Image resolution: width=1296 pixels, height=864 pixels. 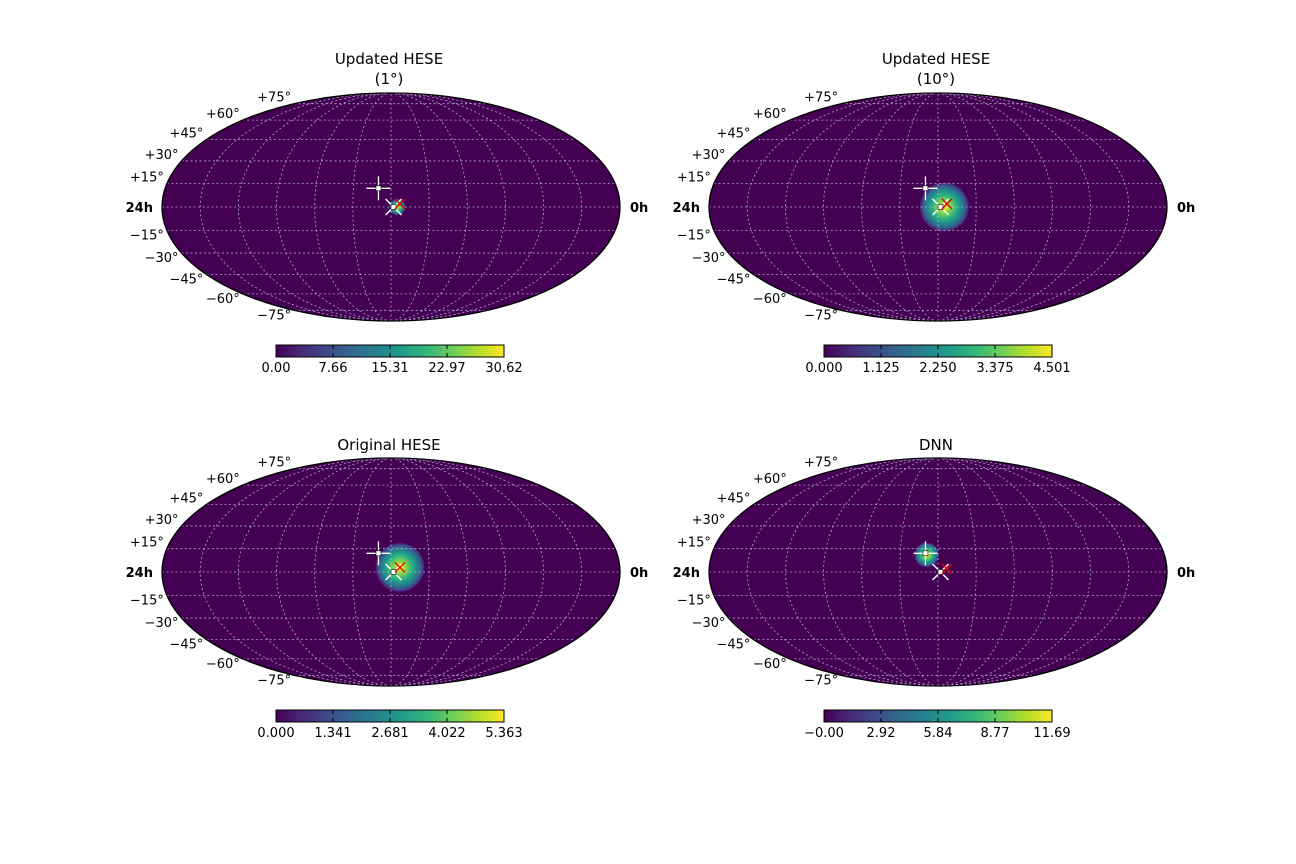 I want to click on colorbar-tick-label: 15.31, so click(x=389, y=368).